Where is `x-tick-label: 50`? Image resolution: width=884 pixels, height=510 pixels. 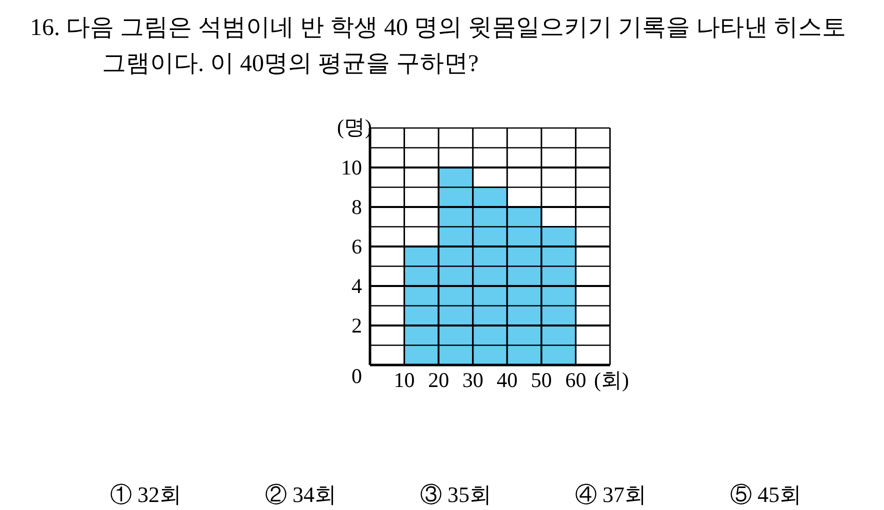
x-tick-label: 50 is located at coordinates (541, 380).